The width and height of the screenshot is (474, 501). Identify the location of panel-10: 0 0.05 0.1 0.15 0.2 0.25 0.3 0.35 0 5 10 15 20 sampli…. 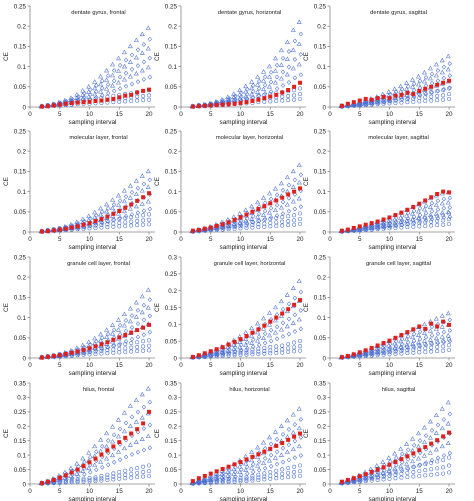
(79, 440).